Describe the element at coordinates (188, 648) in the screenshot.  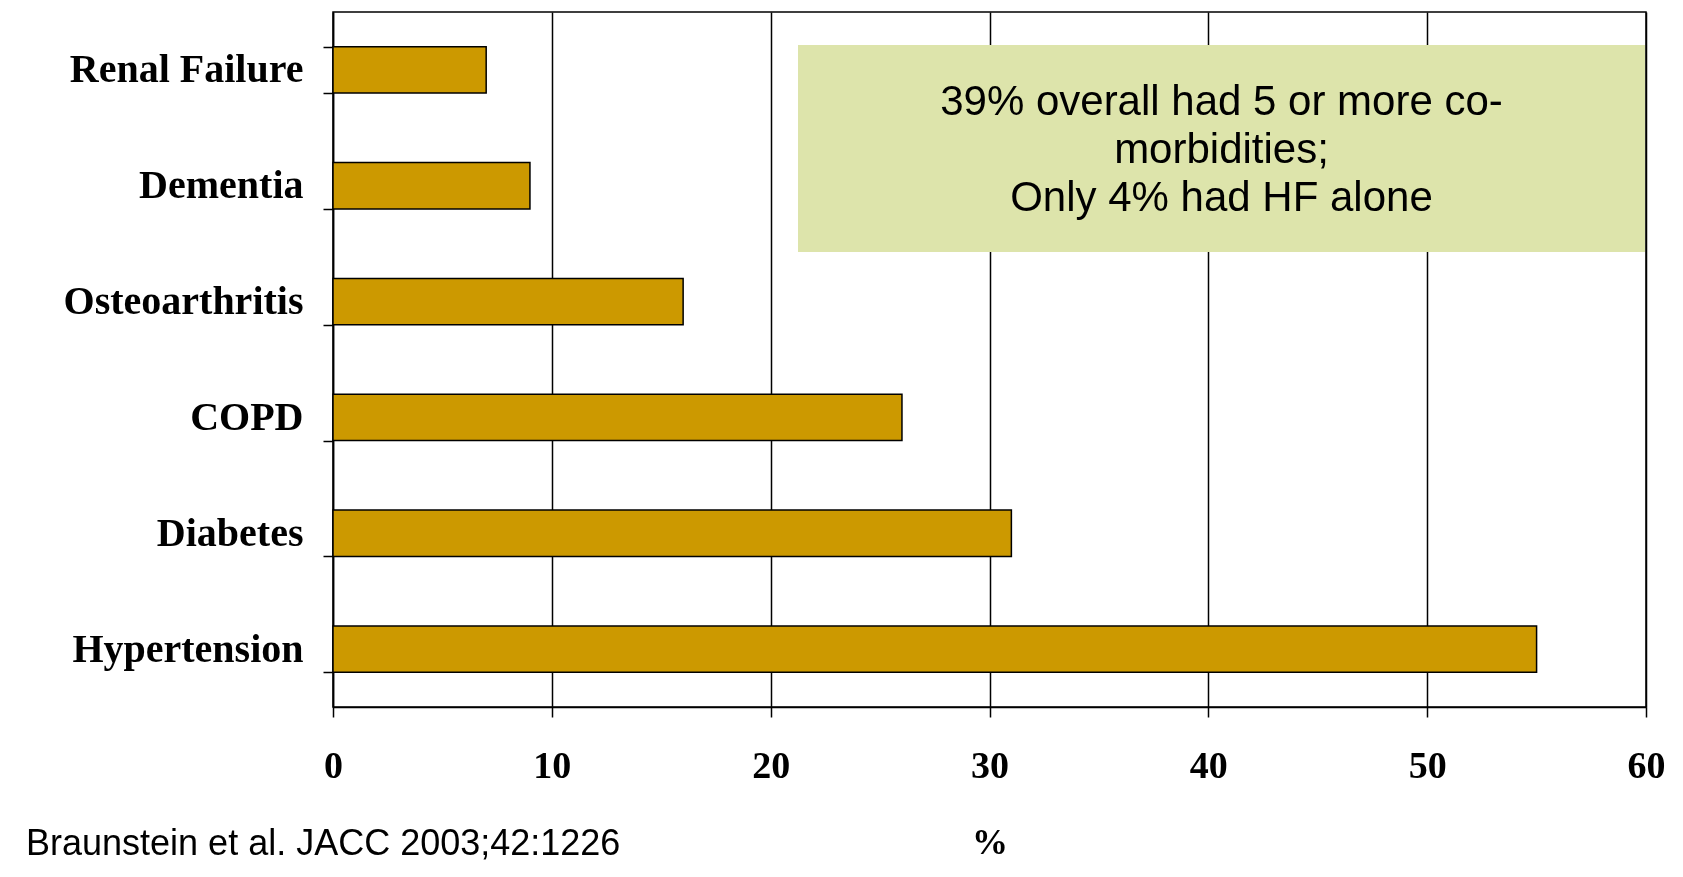
I see `y-tick-label: Hypertension` at that location.